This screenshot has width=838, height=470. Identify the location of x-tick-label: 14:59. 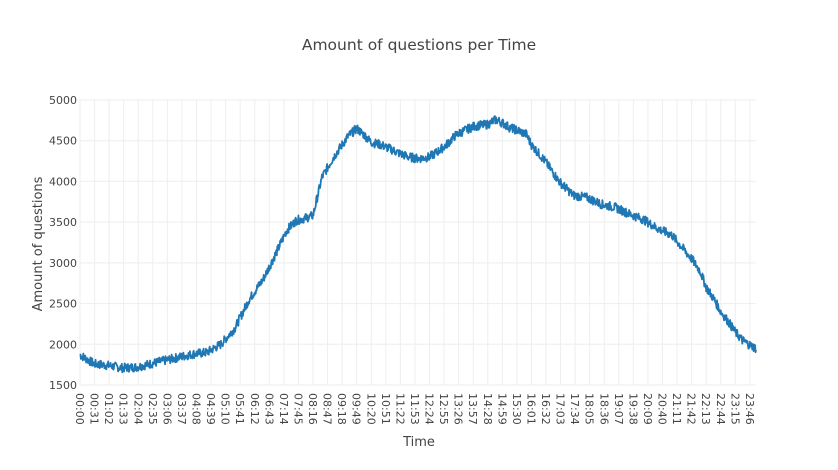
(501, 409).